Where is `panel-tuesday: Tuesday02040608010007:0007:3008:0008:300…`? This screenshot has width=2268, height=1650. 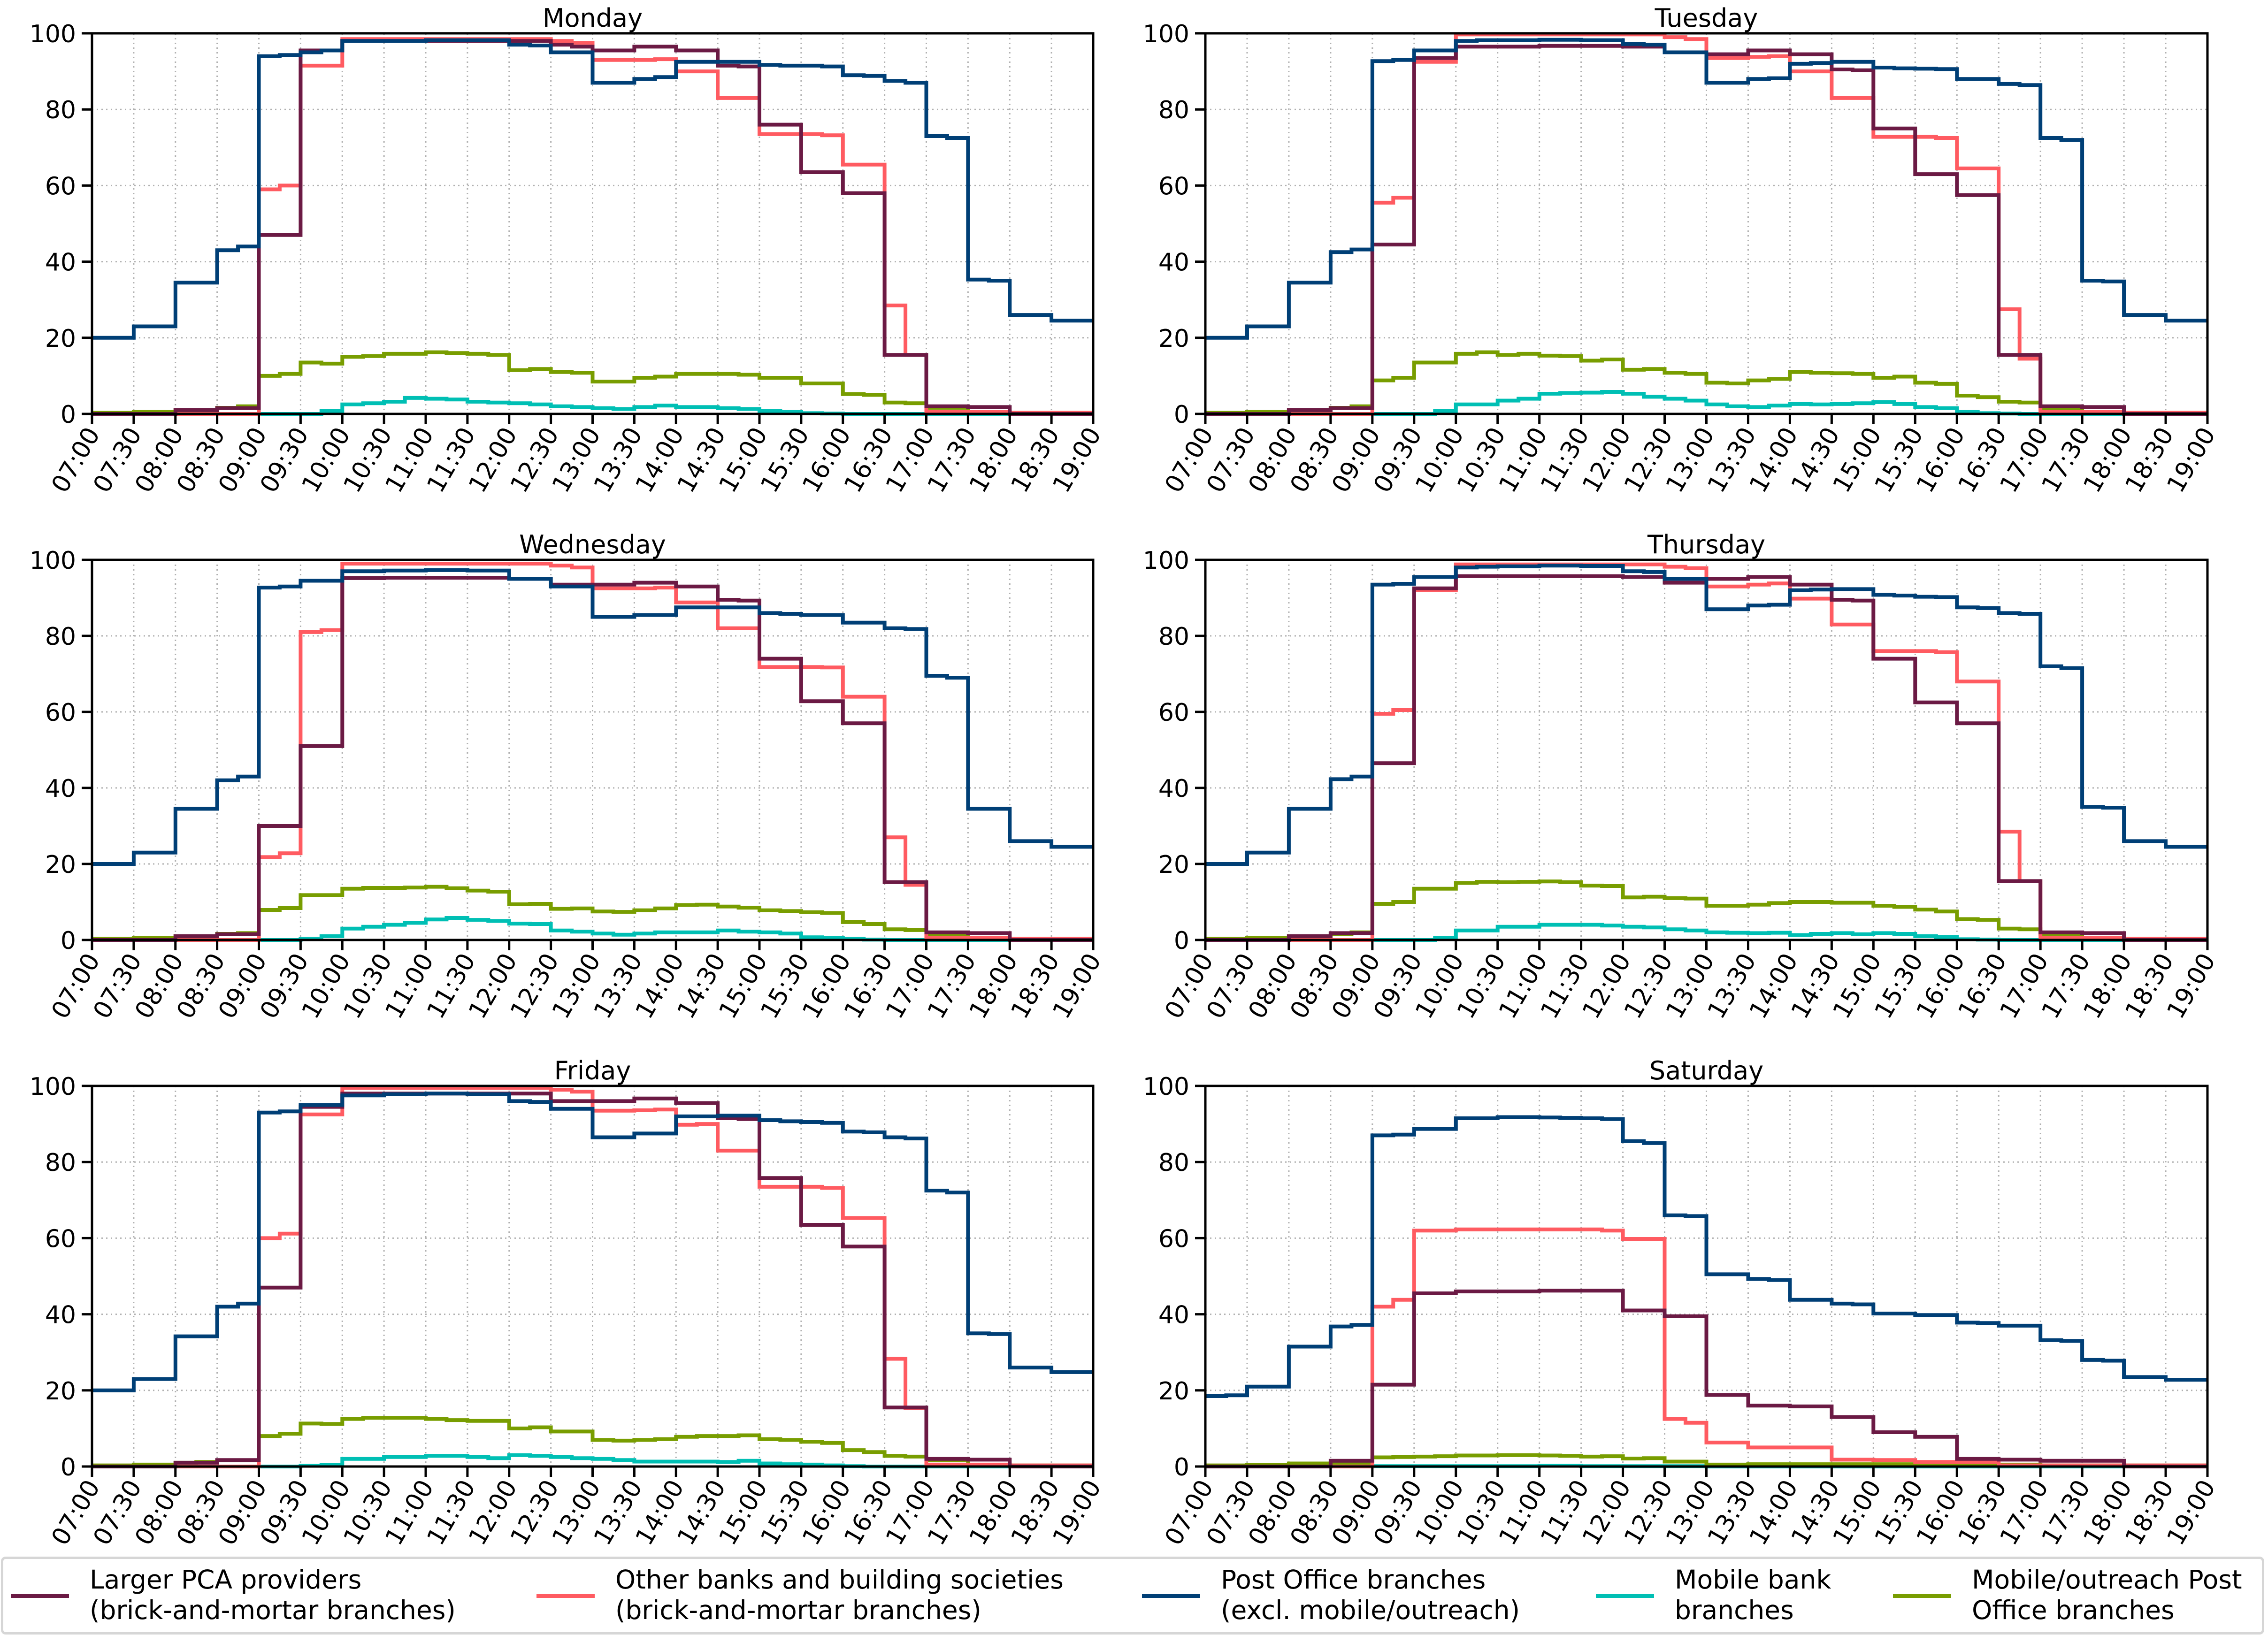 panel-tuesday: Tuesday02040608010007:0007:3008:0008:300… is located at coordinates (1682, 250).